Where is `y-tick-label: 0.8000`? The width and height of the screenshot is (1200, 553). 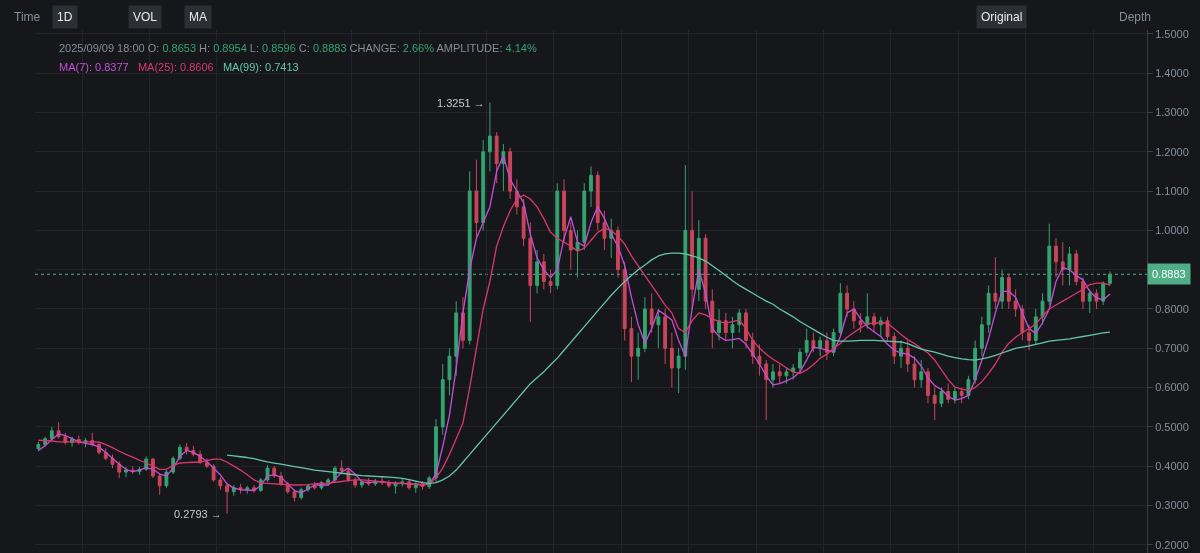 y-tick-label: 0.8000 is located at coordinates (1172, 308).